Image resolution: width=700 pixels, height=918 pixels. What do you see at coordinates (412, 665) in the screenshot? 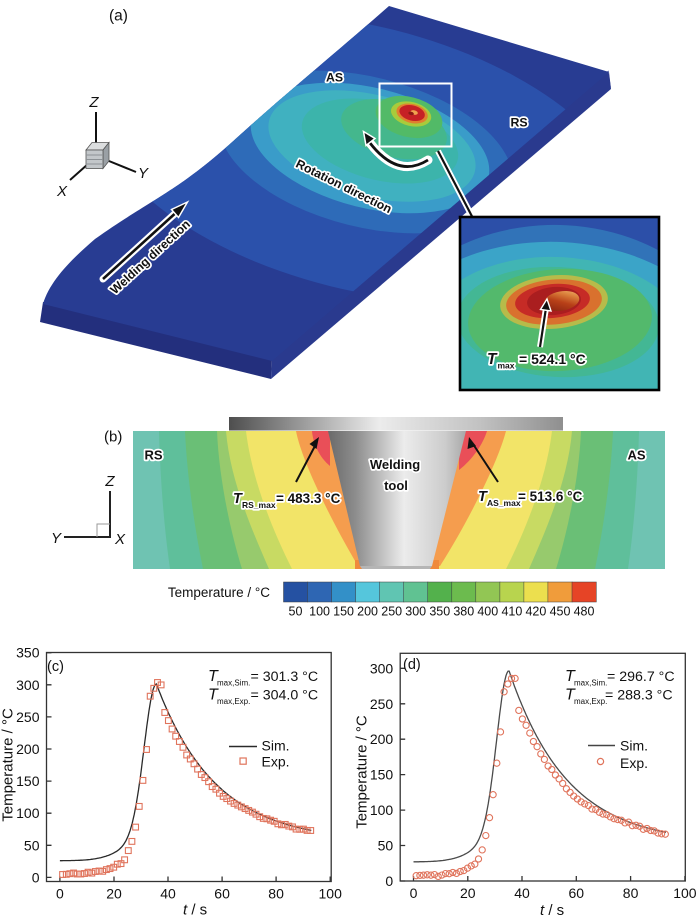
I see `svg-text: (d)` at bounding box center [412, 665].